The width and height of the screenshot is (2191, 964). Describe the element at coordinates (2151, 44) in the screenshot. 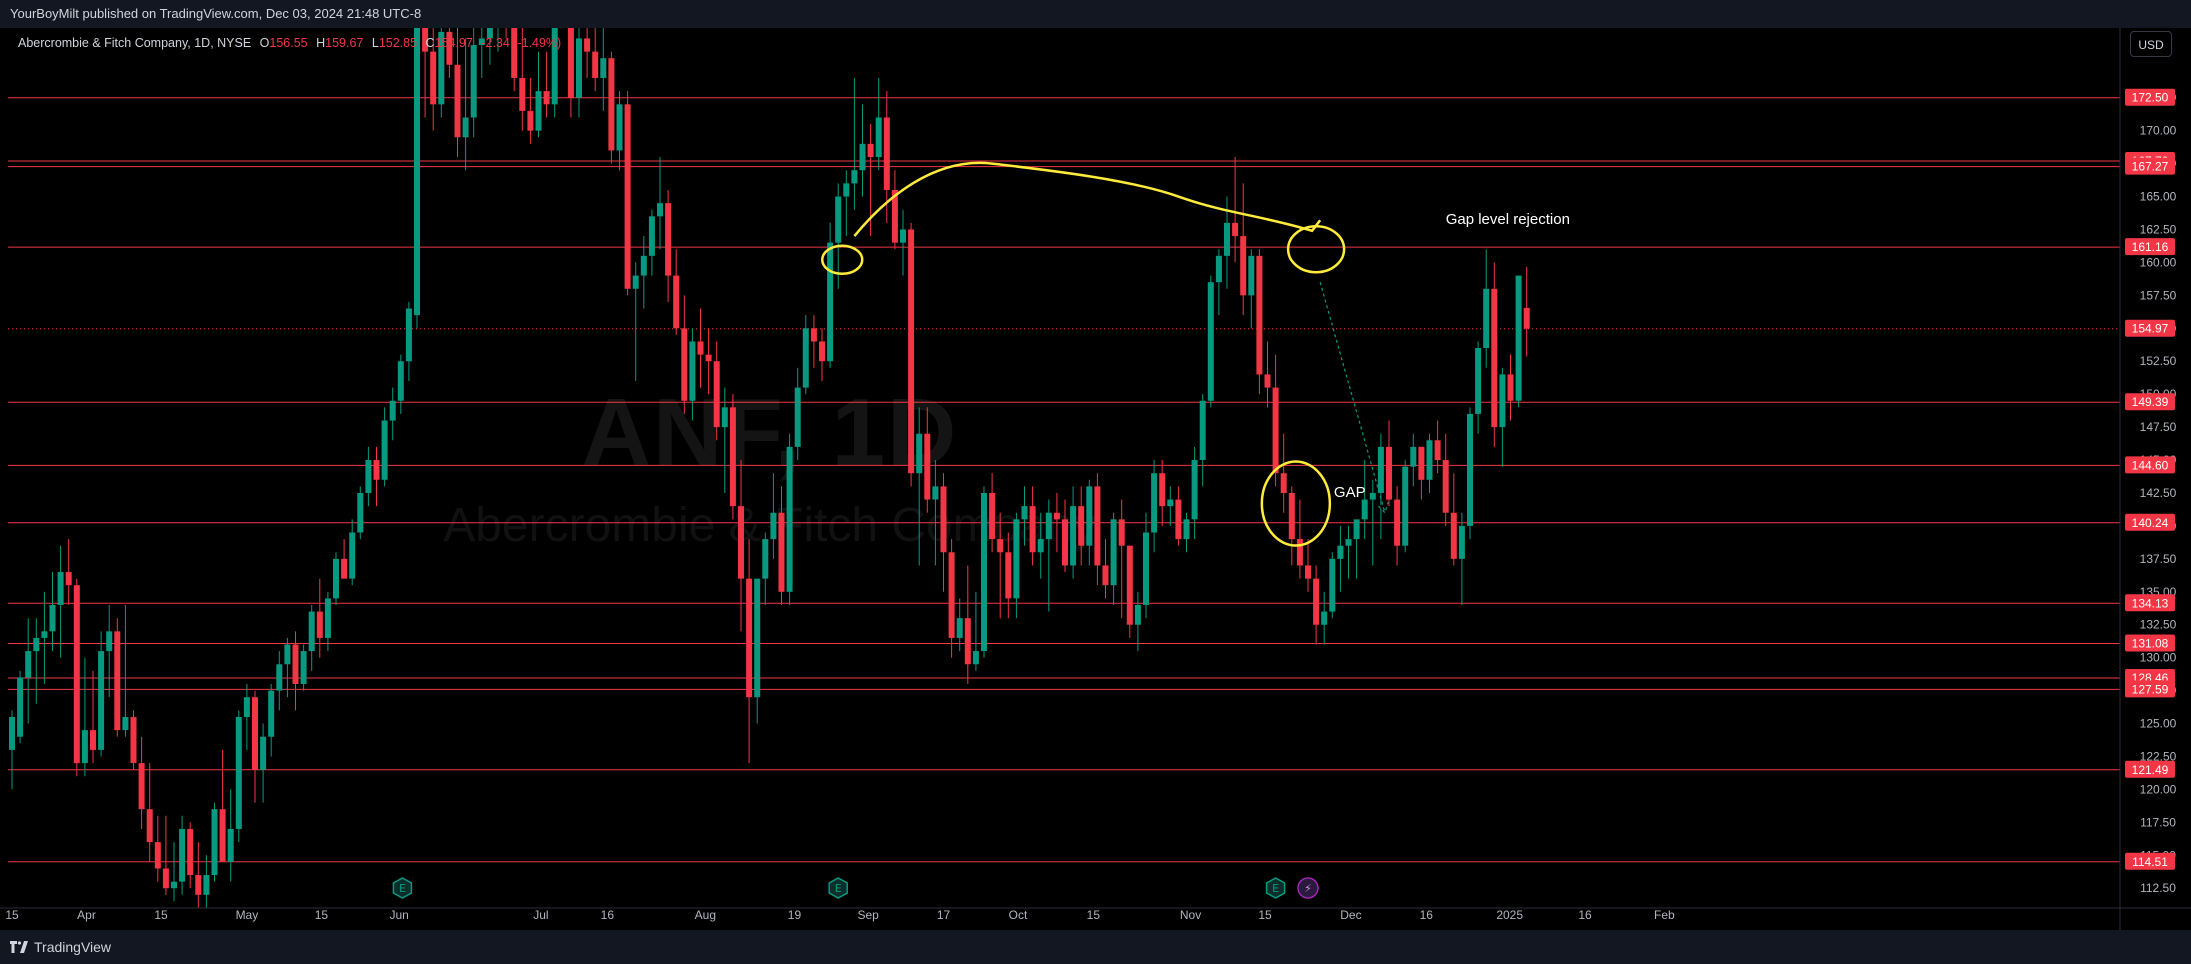

I see `currency-button: USD` at that location.